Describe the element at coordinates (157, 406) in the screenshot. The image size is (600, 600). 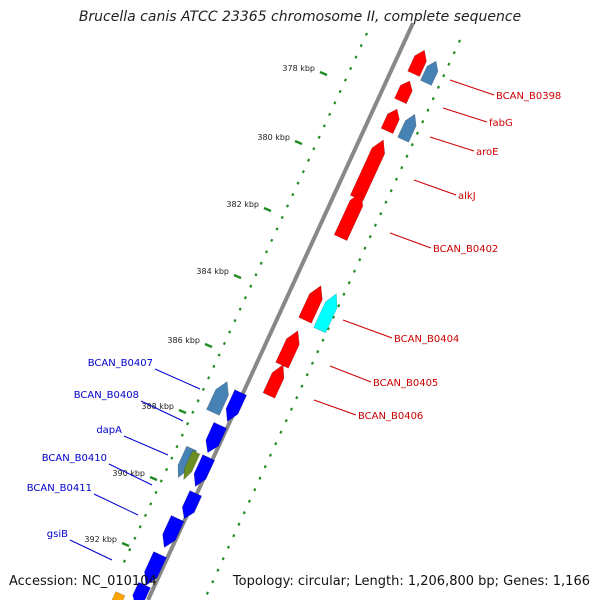
I see `tick-label: 388 kbp` at that location.